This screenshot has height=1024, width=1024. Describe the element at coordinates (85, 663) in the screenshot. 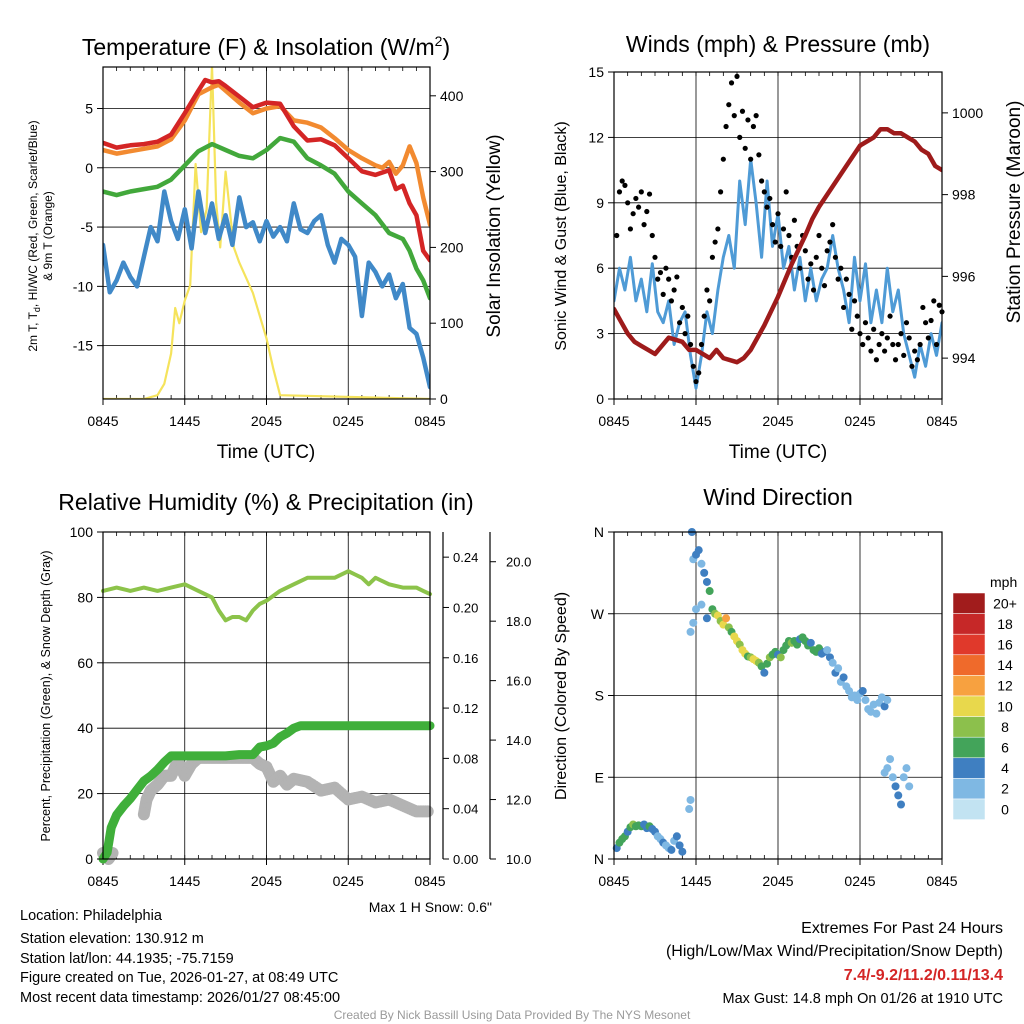

I see `rh-left-ytick-label: 60` at that location.